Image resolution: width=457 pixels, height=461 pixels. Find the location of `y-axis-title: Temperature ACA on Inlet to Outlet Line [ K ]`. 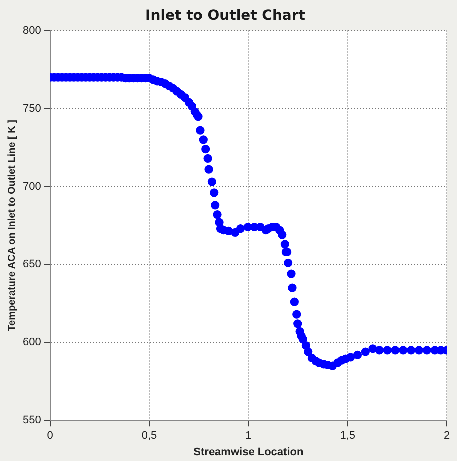

y-axis-title: Temperature ACA on Inlet to Outlet Line [ K ] is located at coordinates (12, 226).